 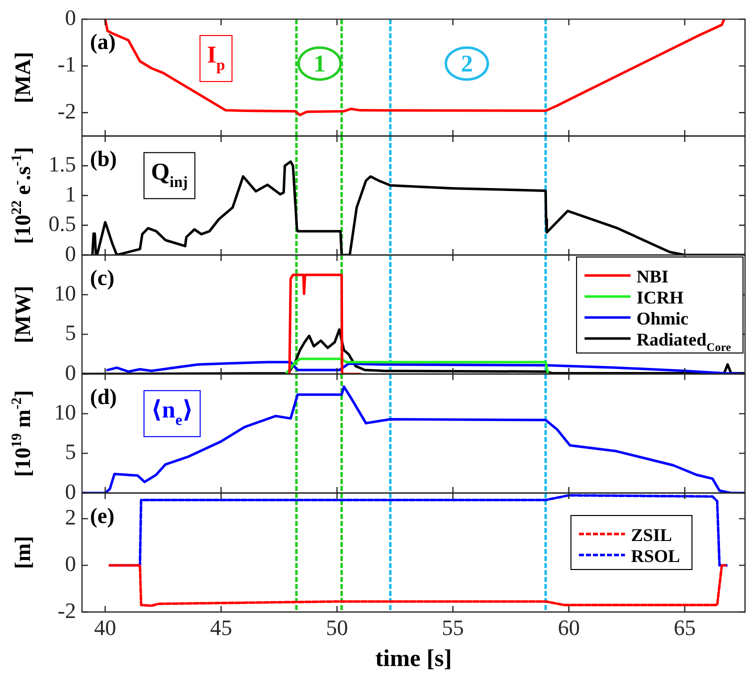 I want to click on annotation: (a), so click(x=103, y=41).